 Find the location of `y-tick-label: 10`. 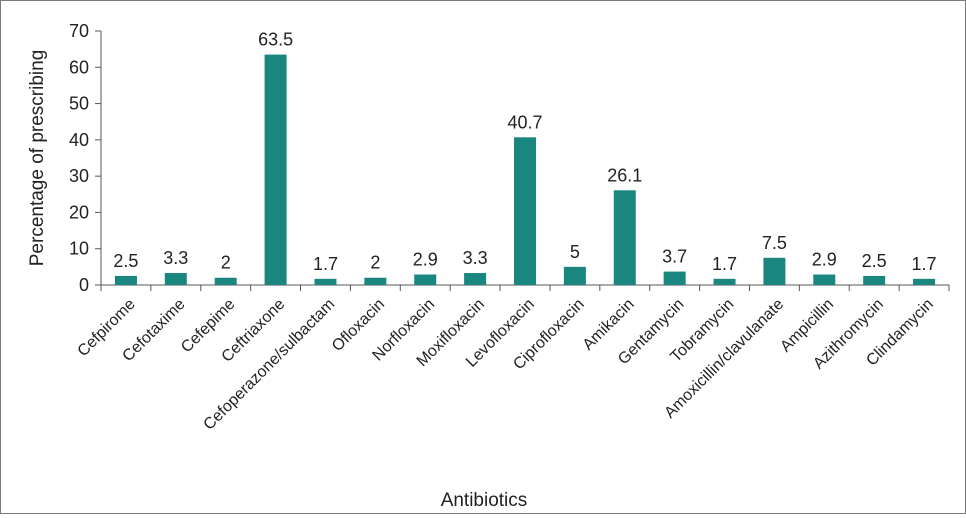

y-tick-label: 10 is located at coordinates (79, 249).